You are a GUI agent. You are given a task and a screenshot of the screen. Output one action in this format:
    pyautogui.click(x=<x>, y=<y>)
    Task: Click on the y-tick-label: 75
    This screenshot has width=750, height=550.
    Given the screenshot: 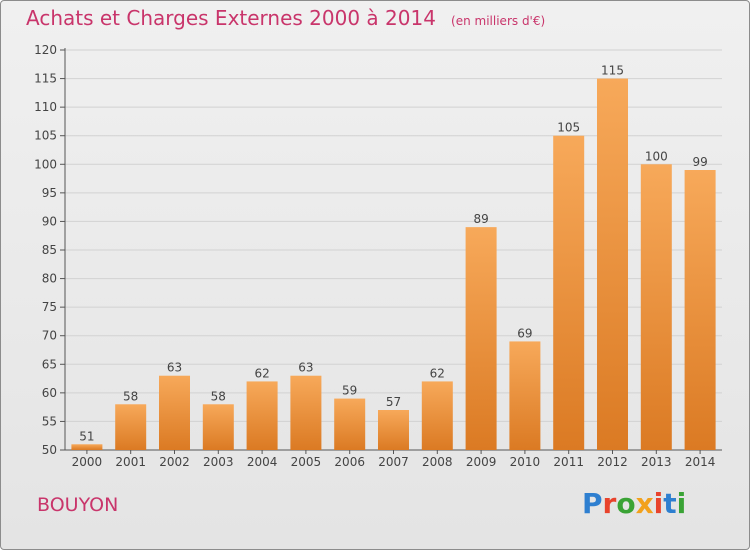 What is the action you would take?
    pyautogui.click(x=49, y=307)
    